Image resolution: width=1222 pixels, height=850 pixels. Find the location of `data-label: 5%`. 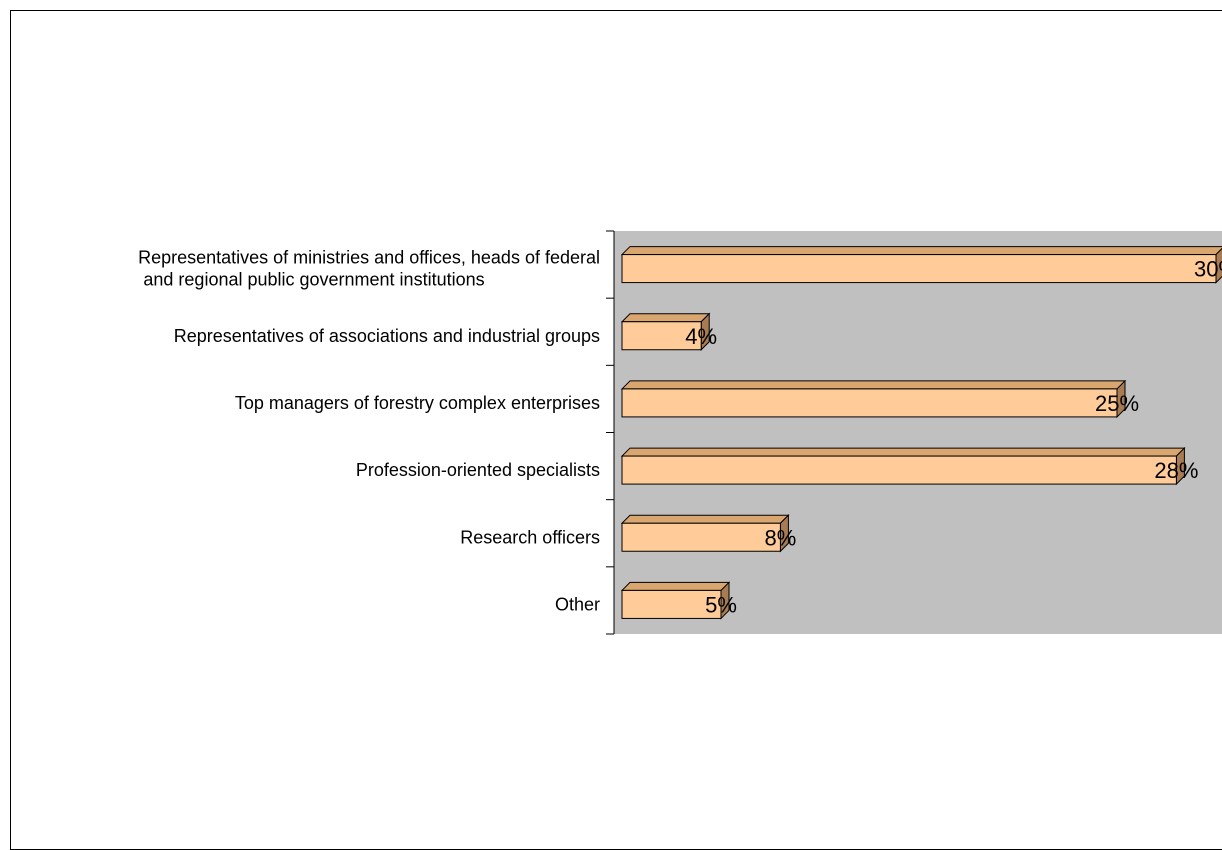

data-label: 5% is located at coordinates (721, 604).